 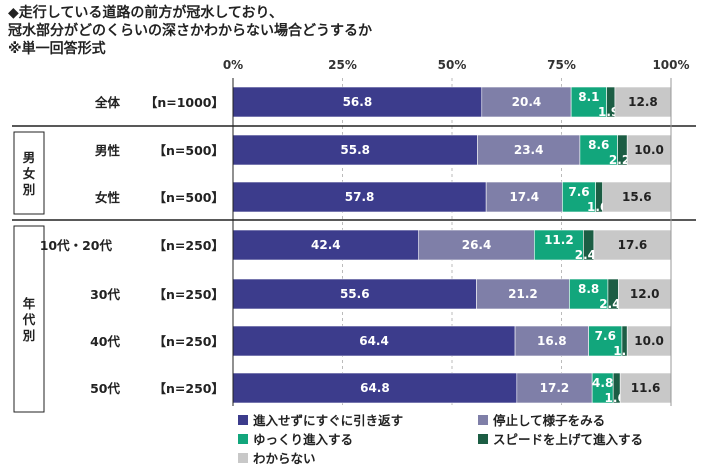 What do you see at coordinates (233, 65) in the screenshot?
I see `x-tick-label: 0%` at bounding box center [233, 65].